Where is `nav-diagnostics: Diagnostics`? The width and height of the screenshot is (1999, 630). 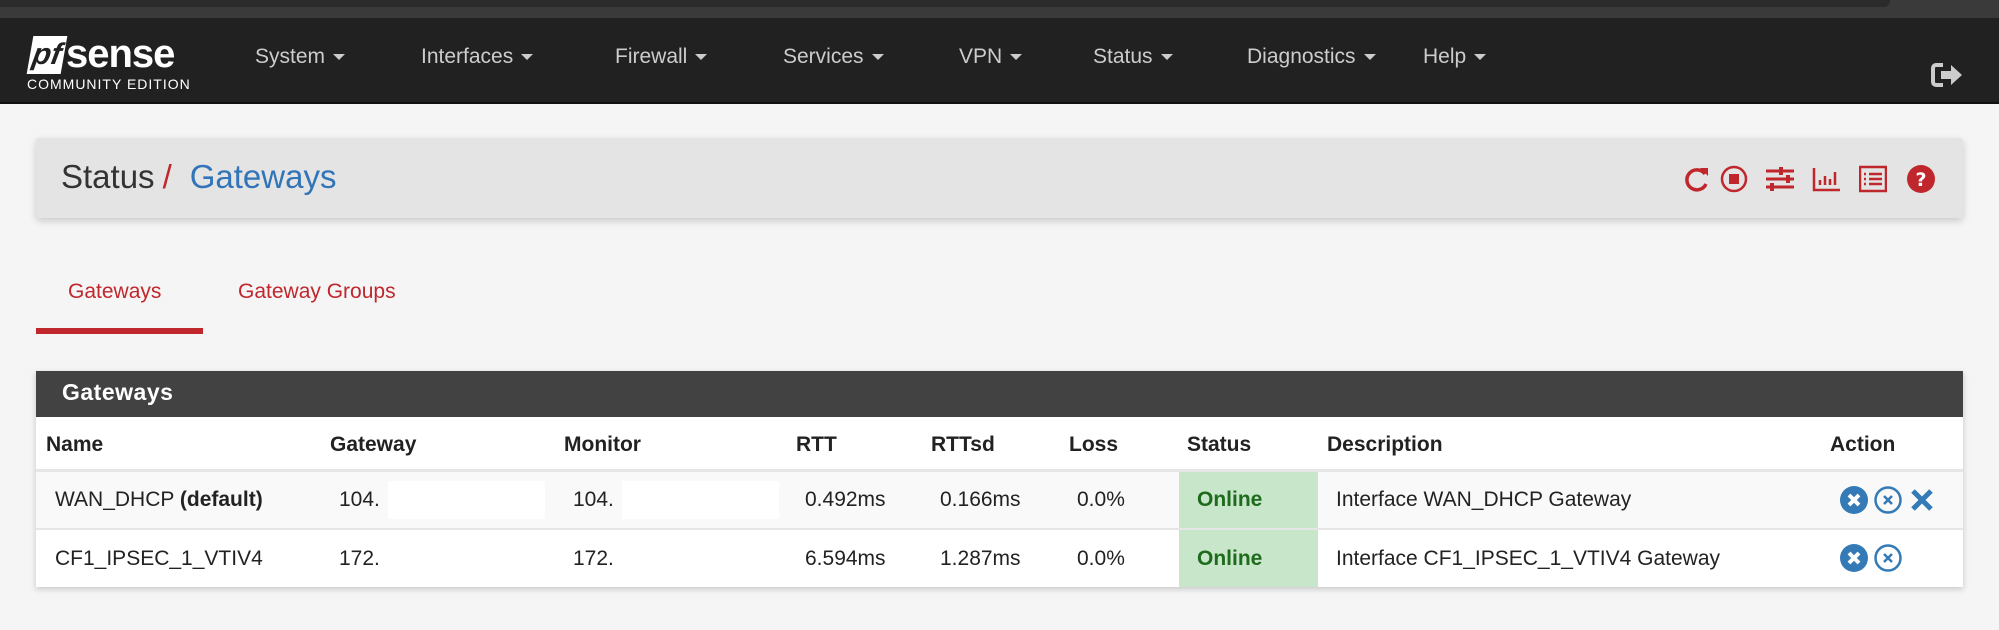 nav-diagnostics: Diagnostics is located at coordinates (1311, 57).